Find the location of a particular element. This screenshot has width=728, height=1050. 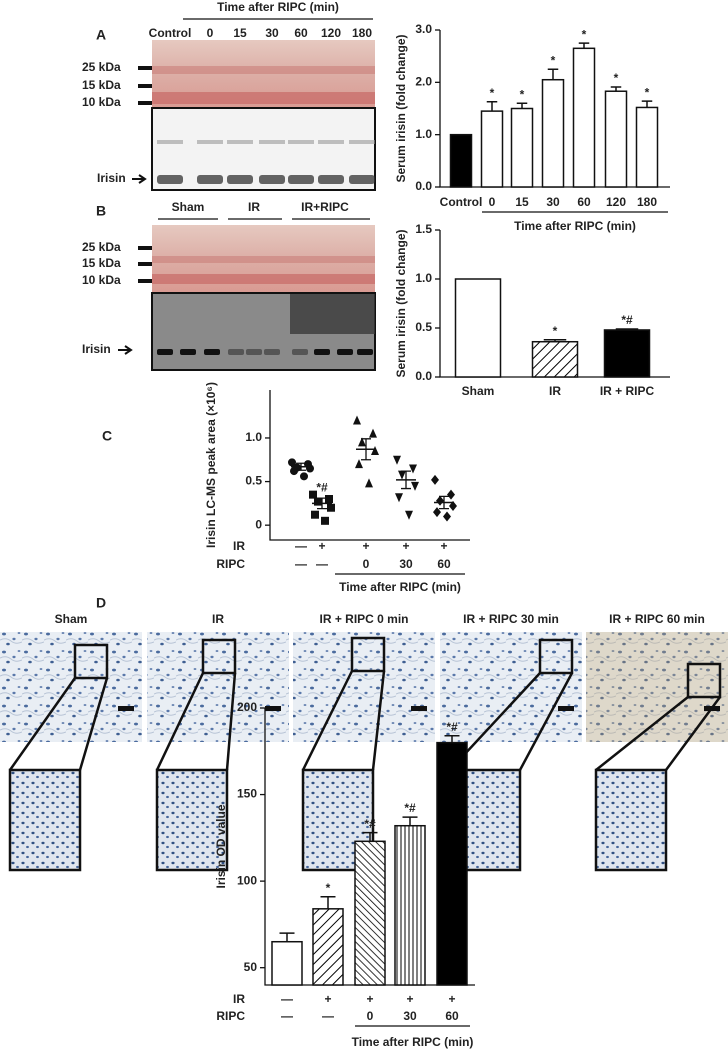

y-axis-label: Irisin LC-MS peak area (×10⁶) is located at coordinates (211, 465).